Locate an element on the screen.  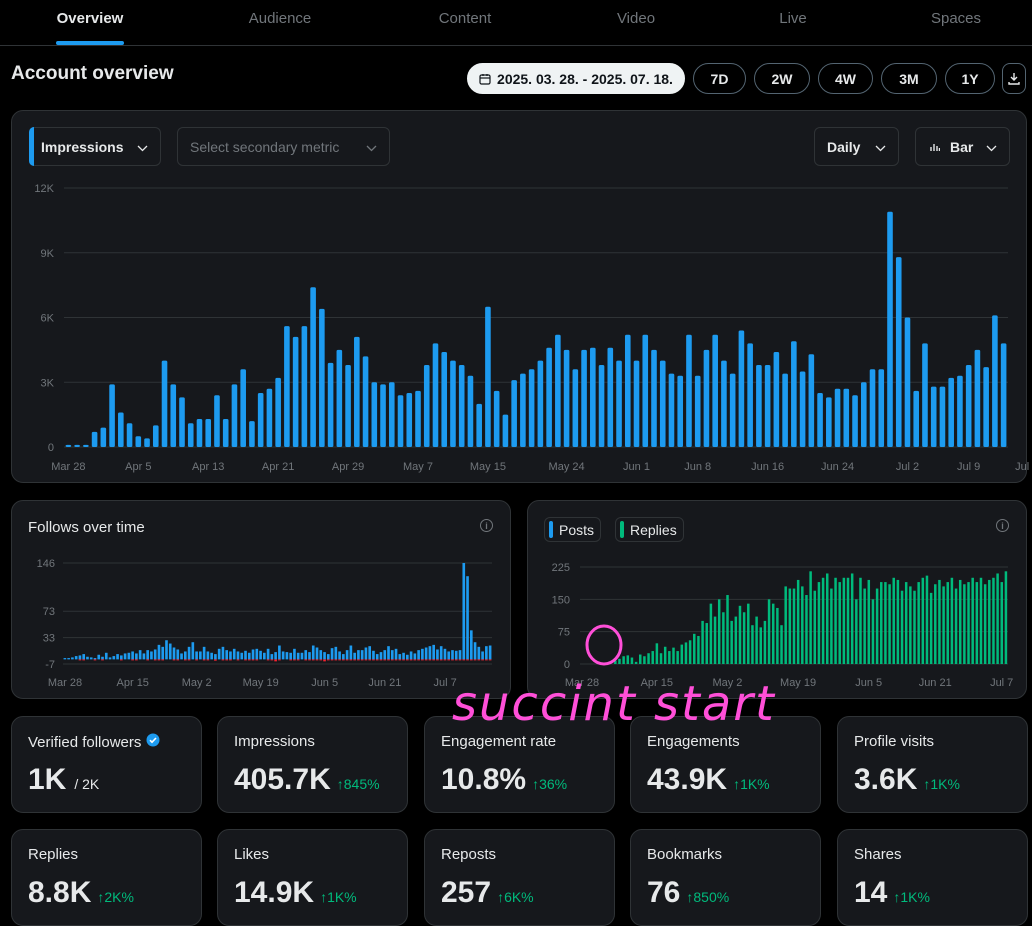
tab-overview: Overview is located at coordinates (90, 18).